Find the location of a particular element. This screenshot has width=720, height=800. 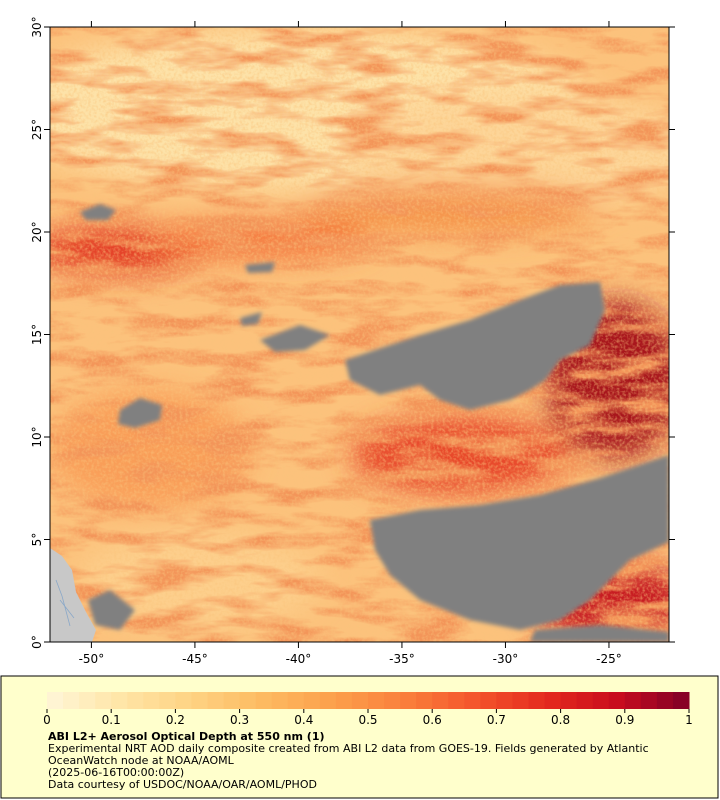

y-tick-label: 0° is located at coordinates (37, 642).